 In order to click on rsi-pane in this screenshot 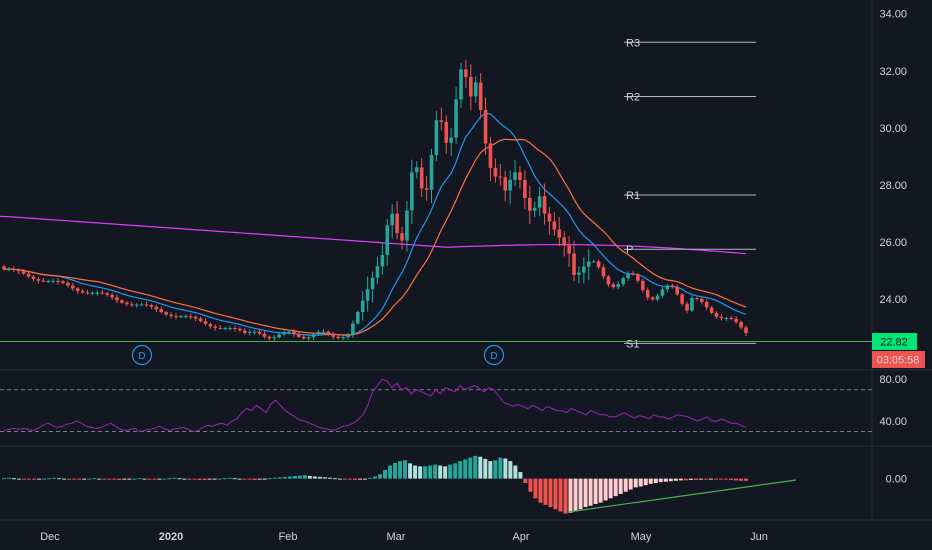, I will do `click(436, 405)`.